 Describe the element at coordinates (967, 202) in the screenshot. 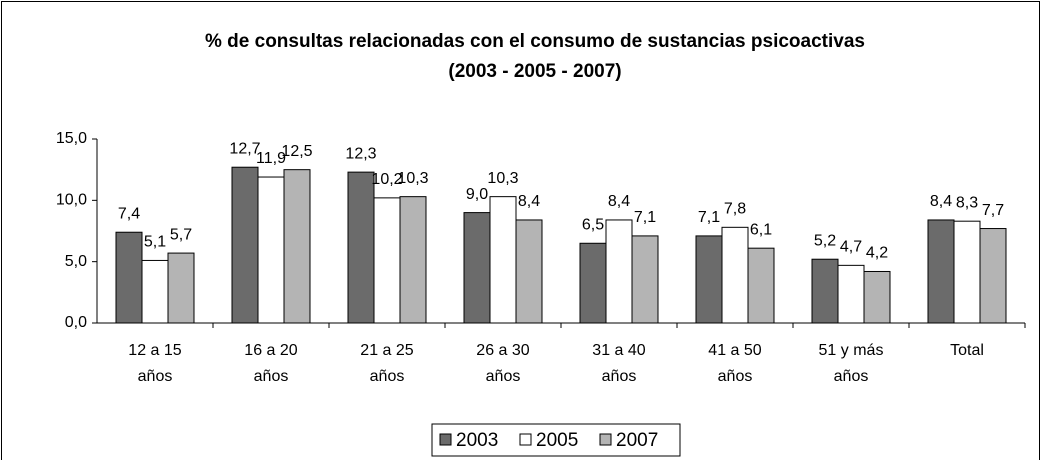

I see `value-label: 8,3` at that location.